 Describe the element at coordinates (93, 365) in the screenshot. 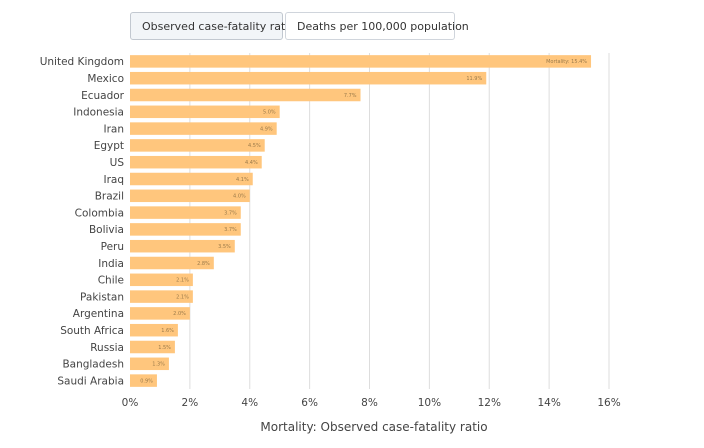

I see `category-label: Bangladesh` at that location.